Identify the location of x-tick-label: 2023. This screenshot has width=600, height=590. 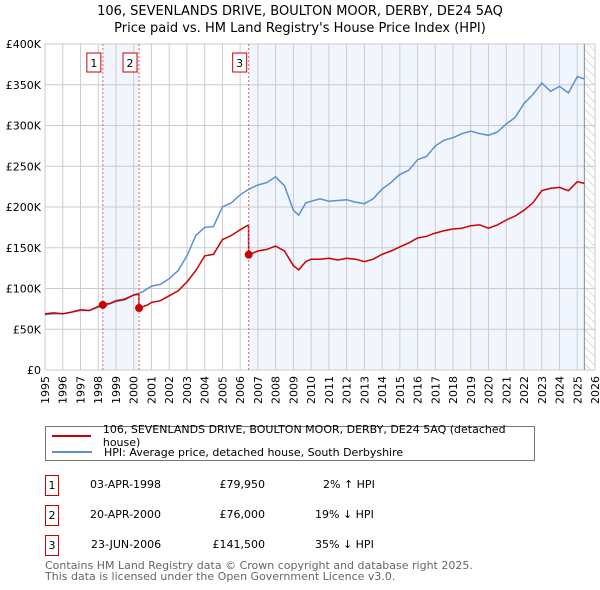
(542, 390).